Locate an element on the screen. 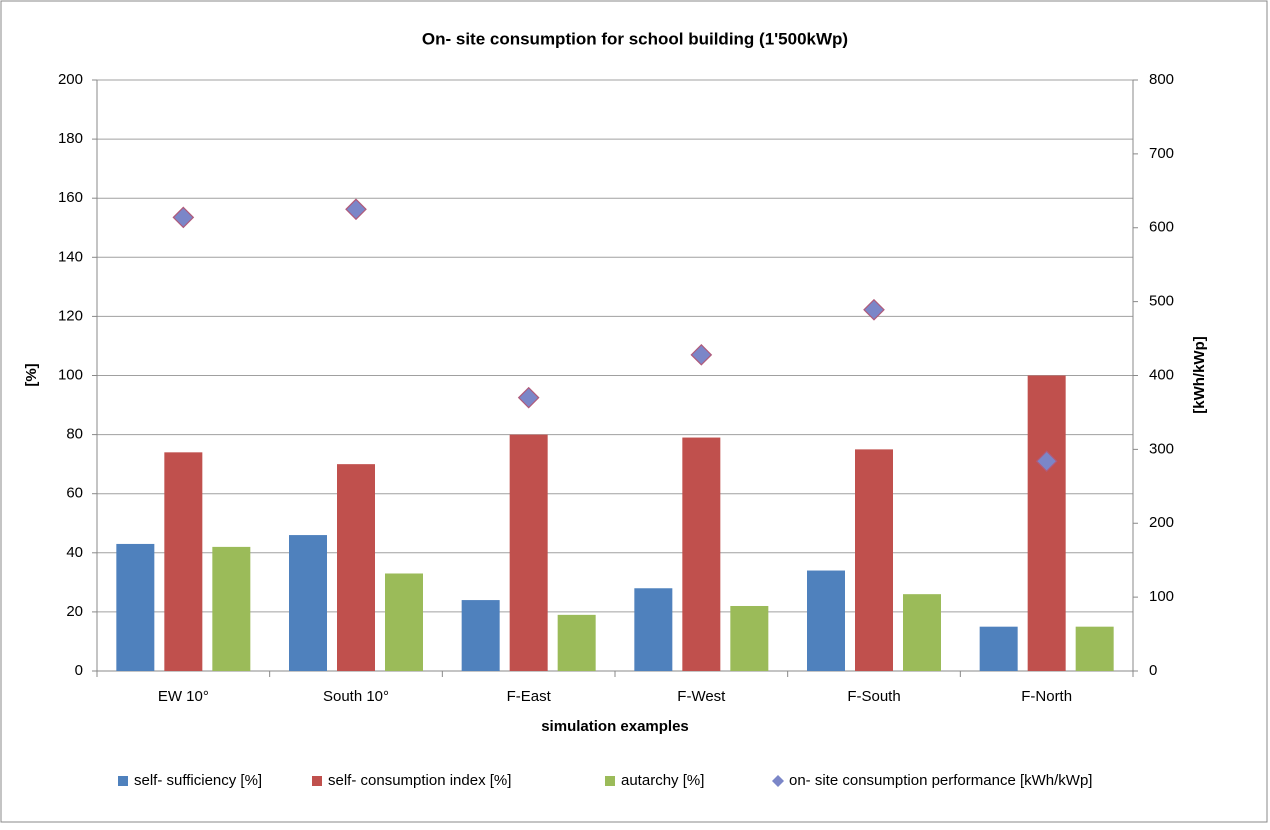 This screenshot has width=1270, height=830. x-tick-label: F-West is located at coordinates (701, 696).